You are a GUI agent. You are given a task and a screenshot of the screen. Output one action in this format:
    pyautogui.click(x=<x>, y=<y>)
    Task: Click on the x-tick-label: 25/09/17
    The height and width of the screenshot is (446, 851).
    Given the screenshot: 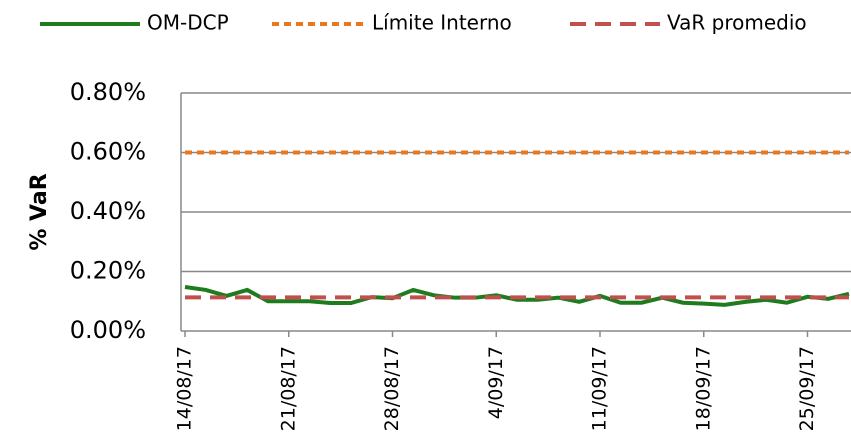 What is the action you would take?
    pyautogui.click(x=807, y=388)
    